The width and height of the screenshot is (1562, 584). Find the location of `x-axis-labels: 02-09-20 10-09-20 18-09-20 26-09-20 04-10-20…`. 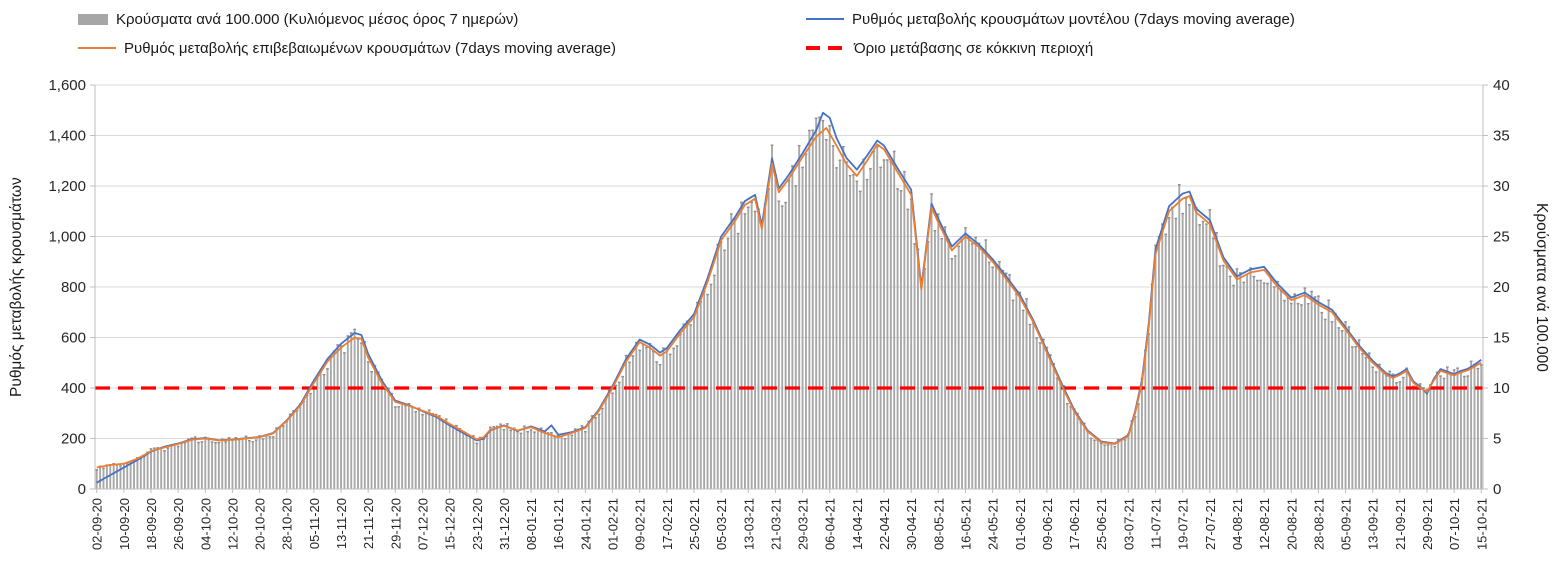

x-axis-labels: 02-09-20 10-09-20 18-09-20 26-09-20 04-10-20… is located at coordinates (789, 519).